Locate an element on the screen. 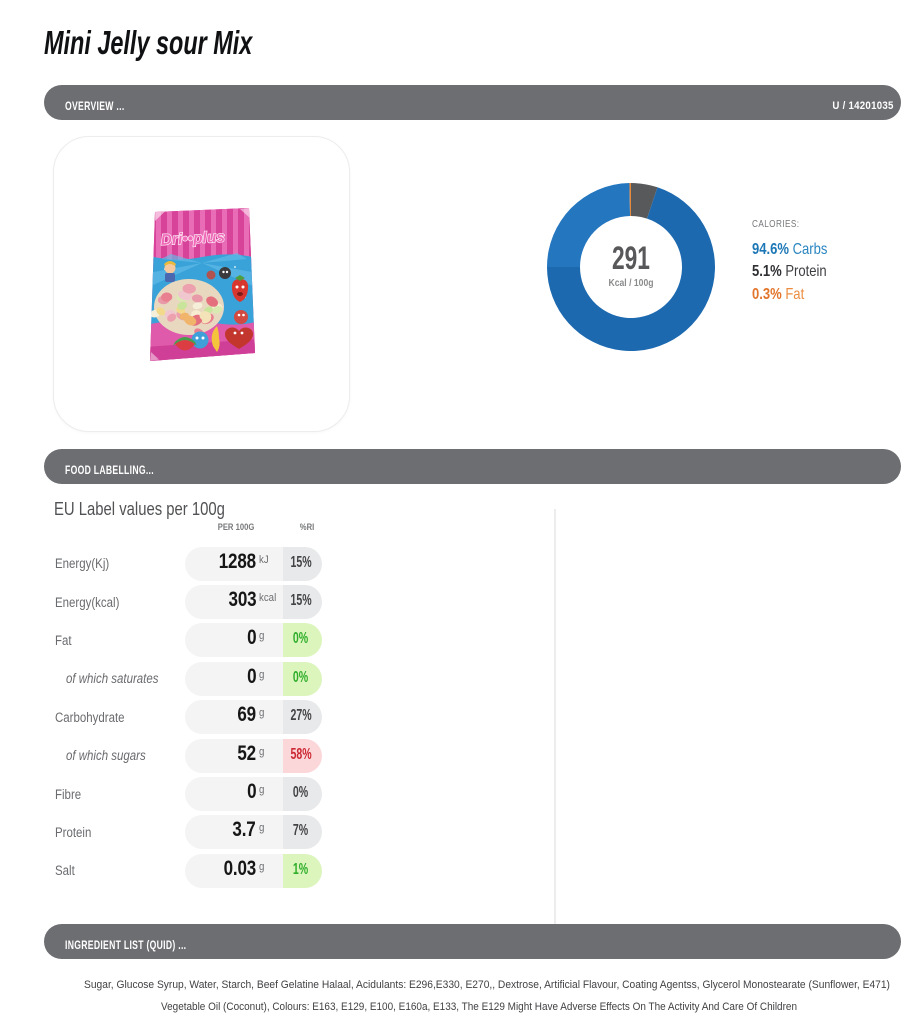 The height and width of the screenshot is (1024, 905). svg-text: Dri••plus is located at coordinates (192, 239).